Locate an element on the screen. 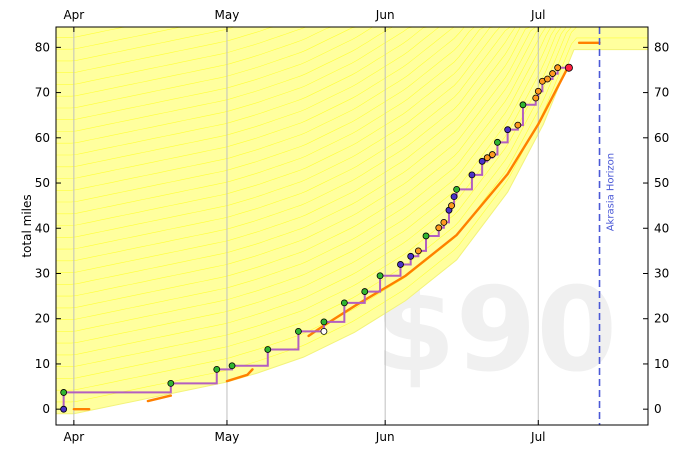 The height and width of the screenshot is (452, 696). y-tick-label-right: 20 is located at coordinates (661, 319).